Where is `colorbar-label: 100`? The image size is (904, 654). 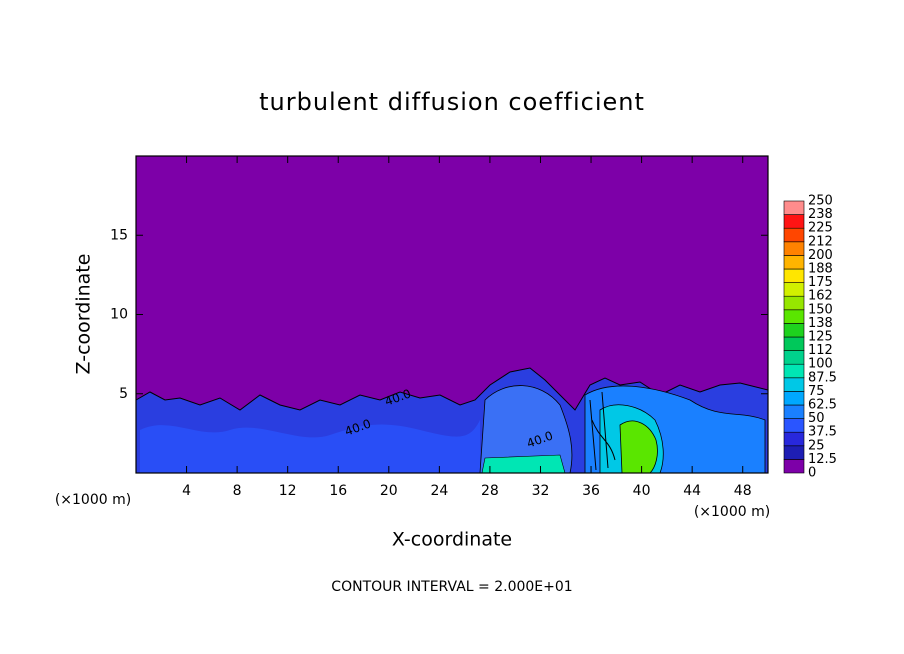 colorbar-label: 100 is located at coordinates (820, 364).